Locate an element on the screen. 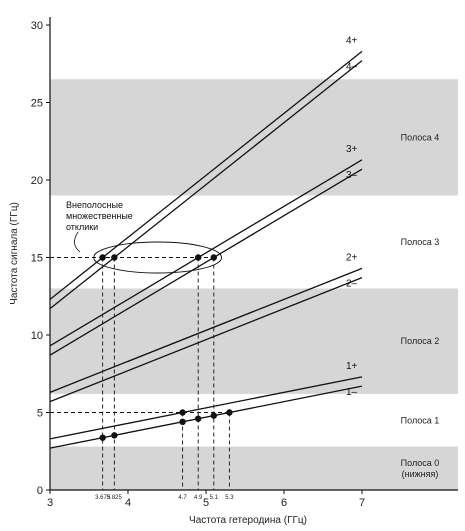 The width and height of the screenshot is (465, 531). x-tick-label-2: 5 is located at coordinates (206, 503).